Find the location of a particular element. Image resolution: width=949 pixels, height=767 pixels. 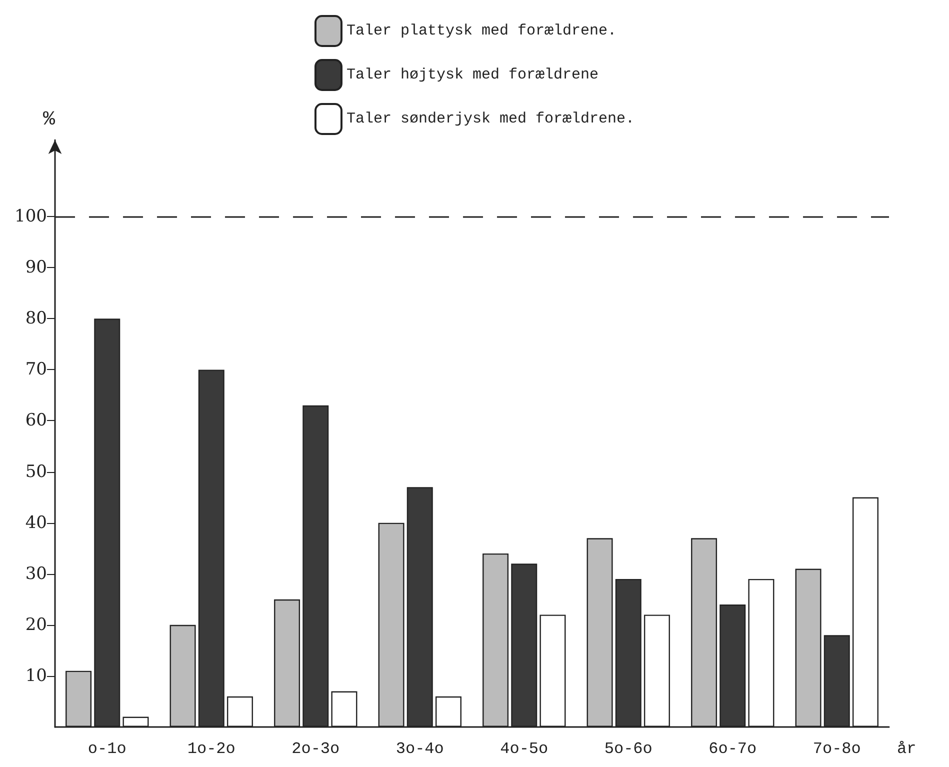

x-tick-label: 7o-8o is located at coordinates (836, 749).